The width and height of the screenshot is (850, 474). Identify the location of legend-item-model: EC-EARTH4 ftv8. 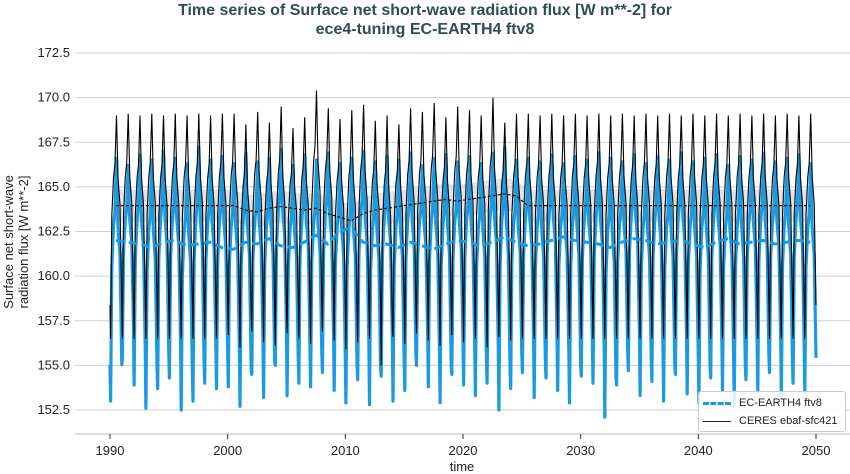
(772, 403).